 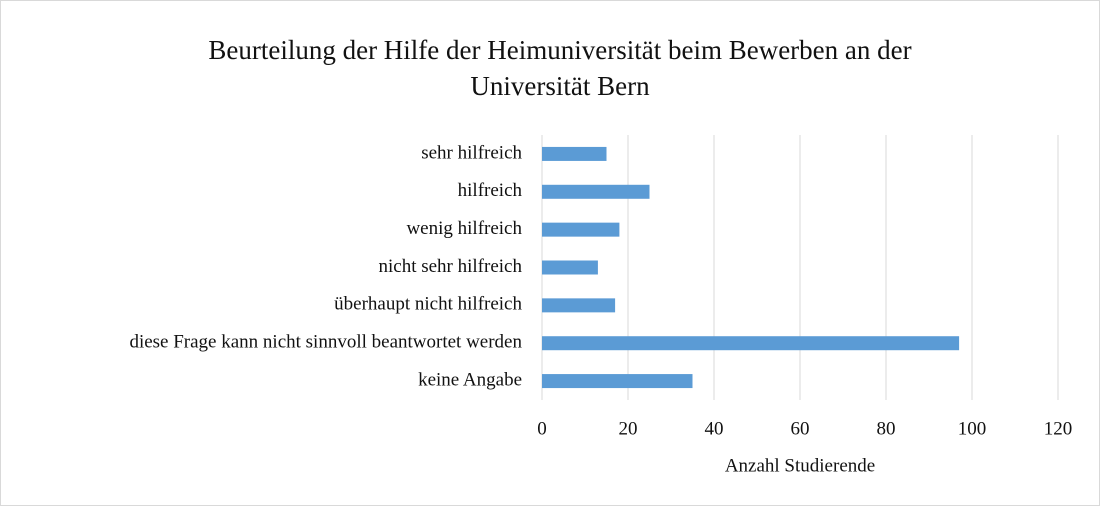 What do you see at coordinates (972, 428) in the screenshot?
I see `x-tick-label: 100` at bounding box center [972, 428].